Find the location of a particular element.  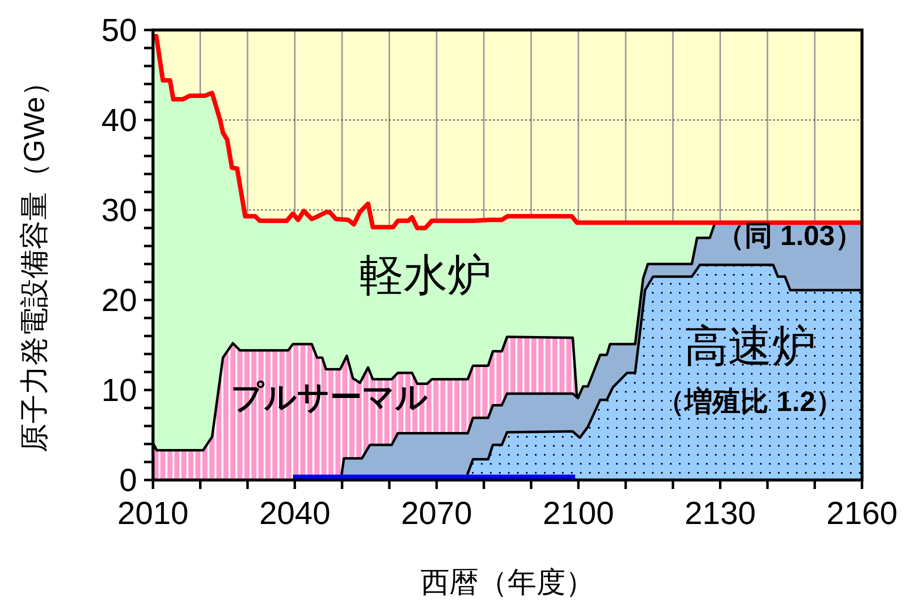

y-axis-title: 原子力発電設備容量（GWe） is located at coordinates (35, 260).